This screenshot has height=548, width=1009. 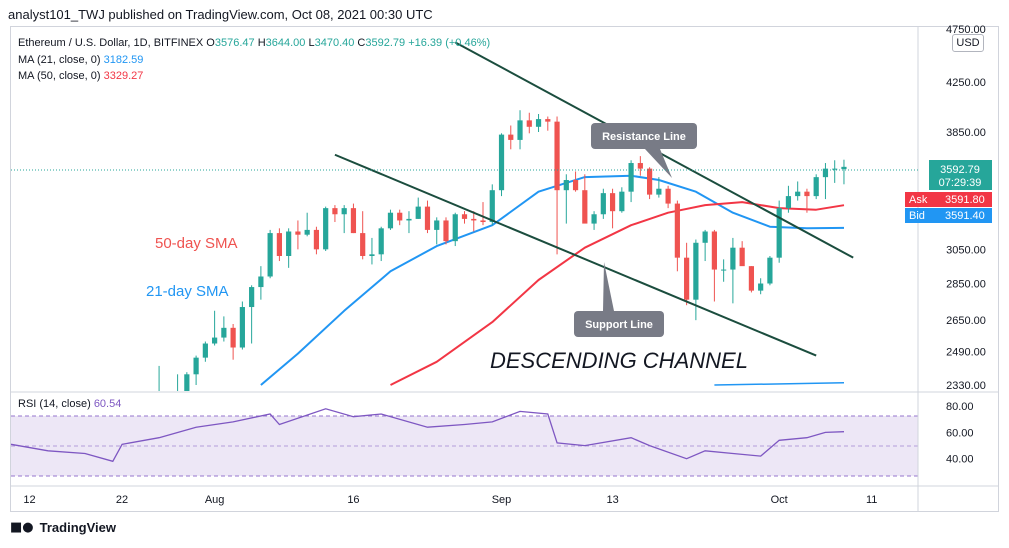 I want to click on ma50-row: MA (50, close, 0) 3329.27, so click(x=254, y=76).